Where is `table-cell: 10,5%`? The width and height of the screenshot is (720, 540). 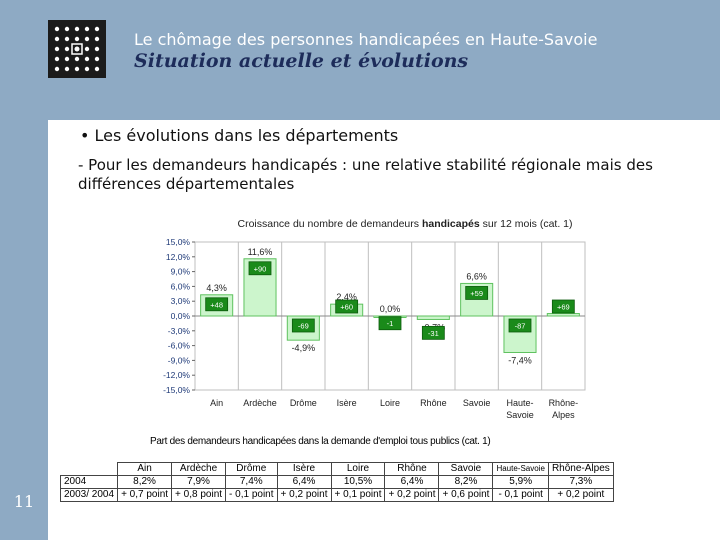 table-cell: 10,5% is located at coordinates (358, 482).